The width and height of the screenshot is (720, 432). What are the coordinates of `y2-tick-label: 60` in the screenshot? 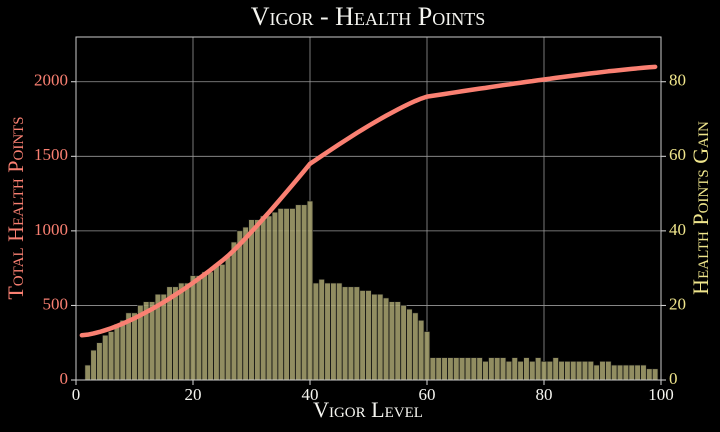 It's located at (677, 154).